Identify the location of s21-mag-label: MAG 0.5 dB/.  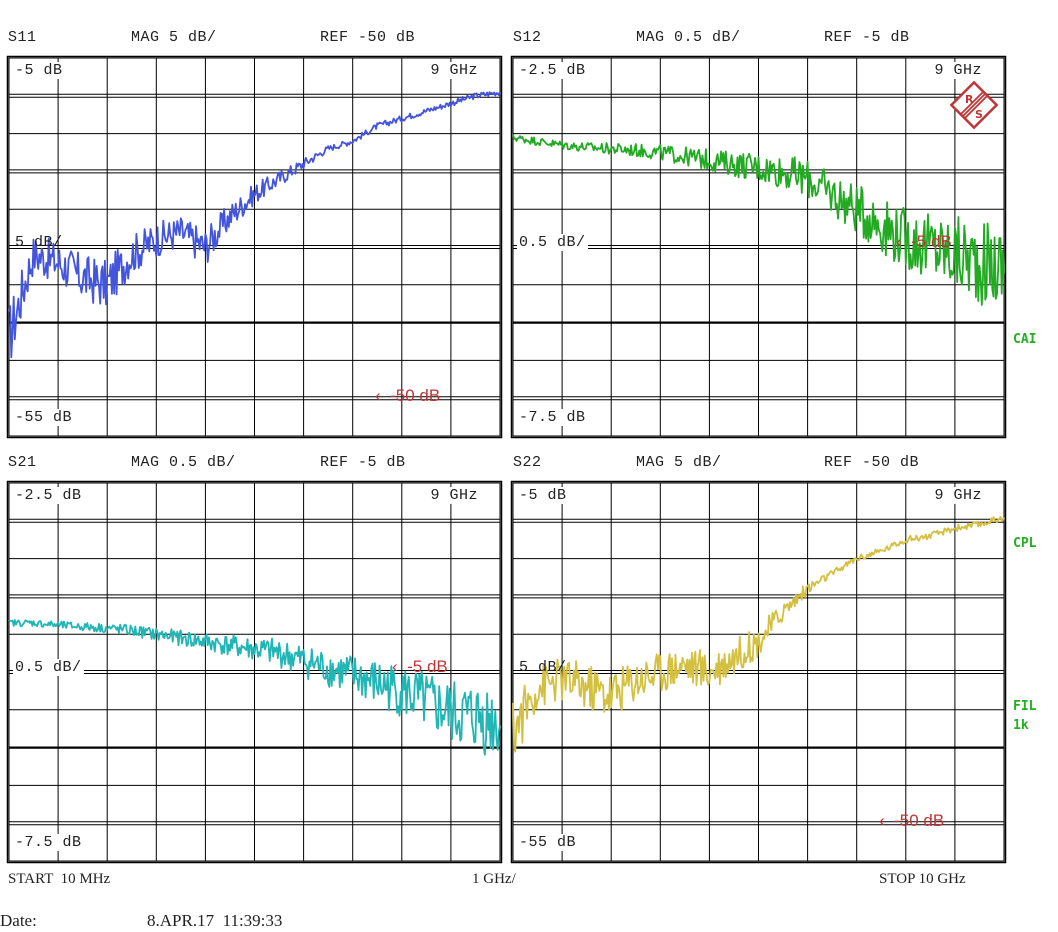
(183, 462).